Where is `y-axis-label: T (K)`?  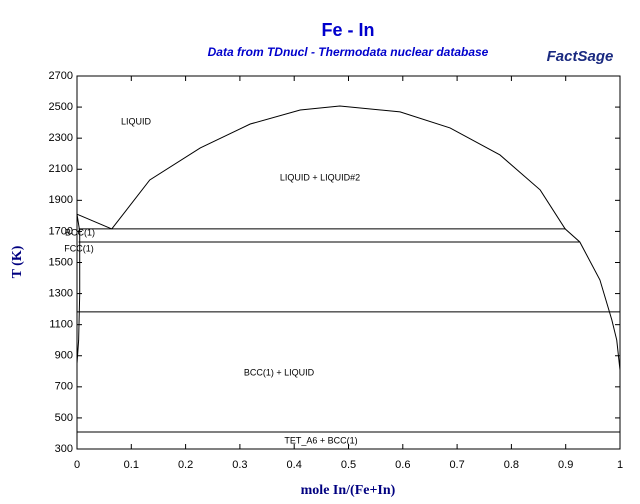
y-axis-label: T (K) is located at coordinates (17, 261).